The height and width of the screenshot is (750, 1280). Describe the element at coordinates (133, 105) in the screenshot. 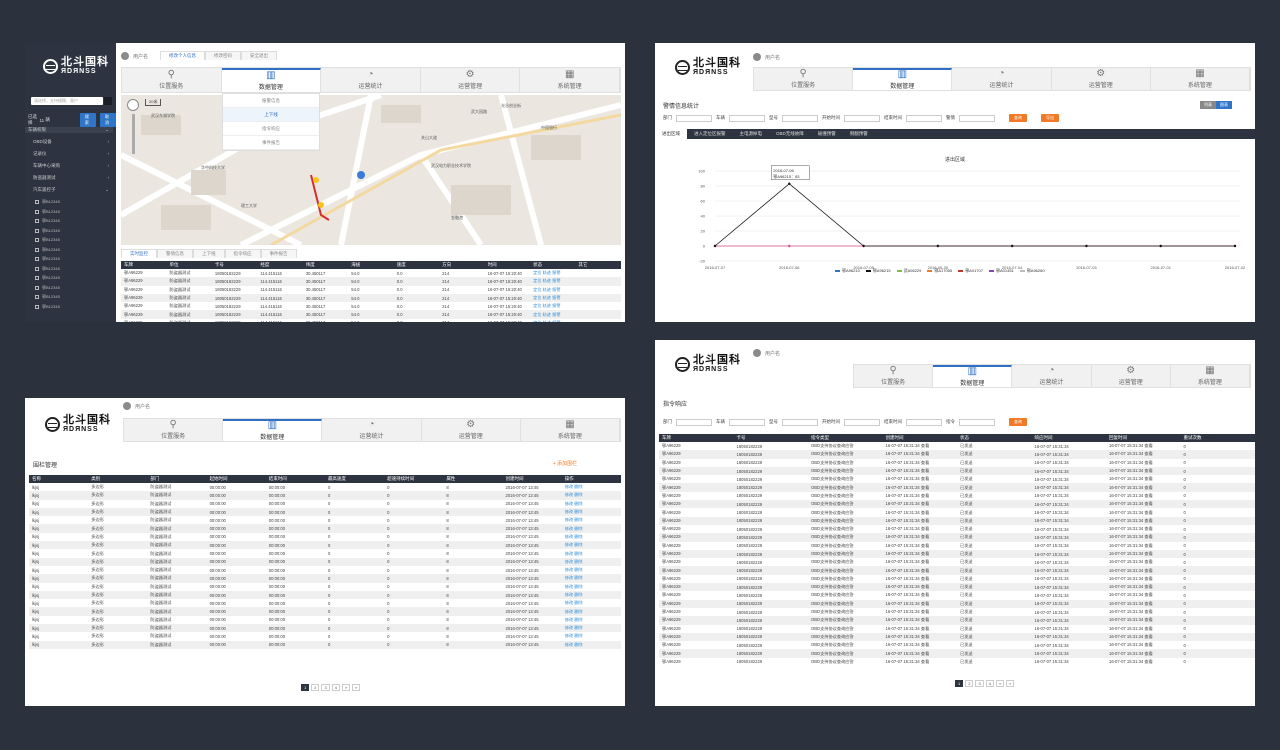

I see `pan-icon` at that location.